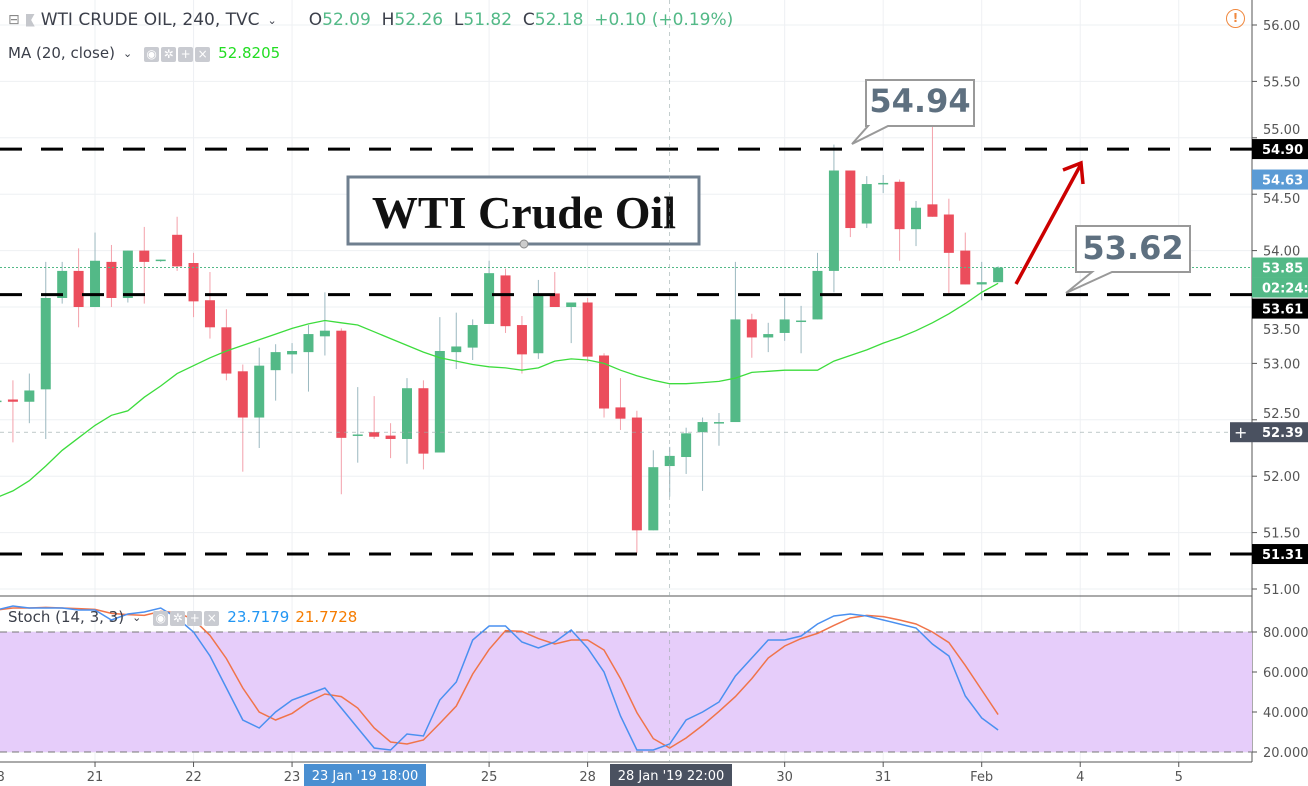 Image resolution: width=1308 pixels, height=786 pixels. Describe the element at coordinates (1282, 433) in the screenshot. I see `crosshair-price-tag: 52.39` at that location.